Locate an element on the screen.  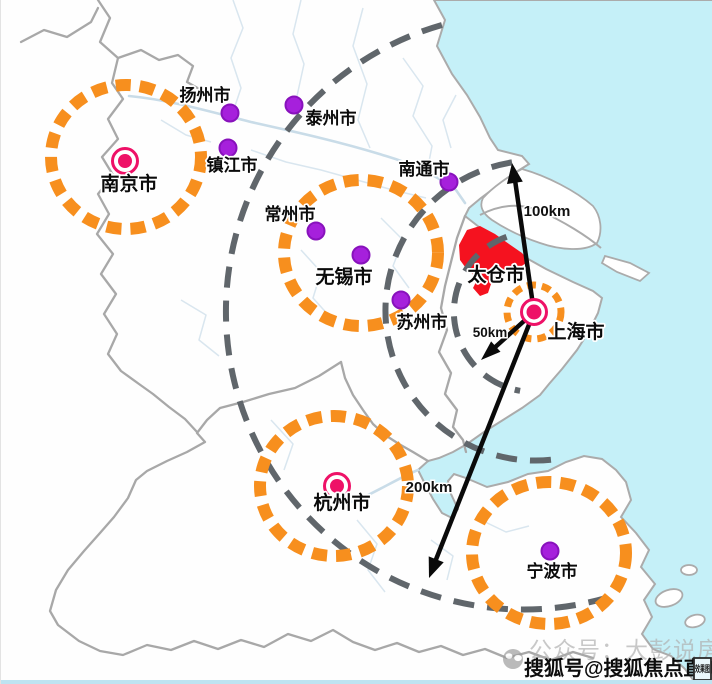
yangtze-river is located at coordinates (297, 149).